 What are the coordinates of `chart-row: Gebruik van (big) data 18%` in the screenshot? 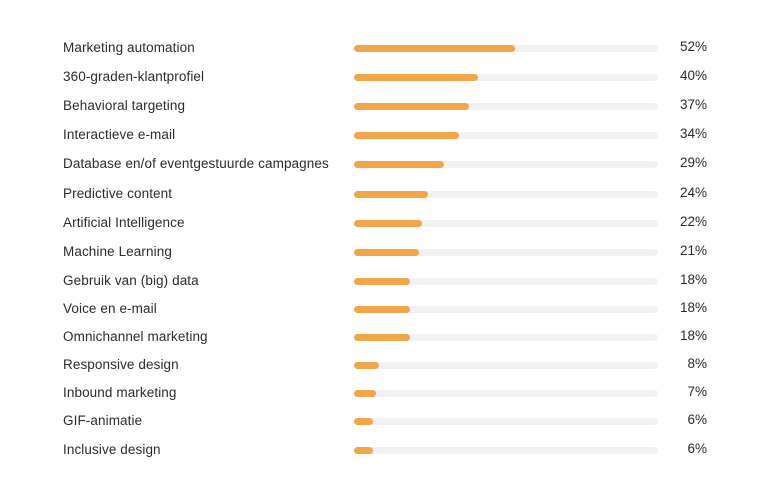 It's located at (385, 281).